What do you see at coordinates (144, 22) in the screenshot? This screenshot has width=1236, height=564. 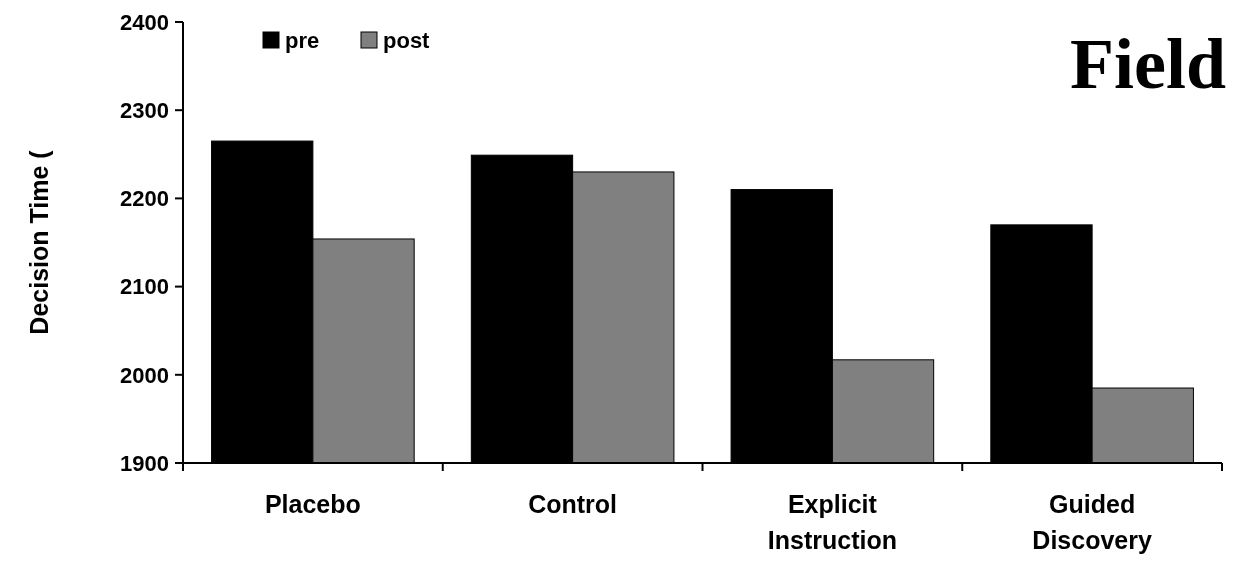 I see `y-tick-label: 2400` at bounding box center [144, 22].